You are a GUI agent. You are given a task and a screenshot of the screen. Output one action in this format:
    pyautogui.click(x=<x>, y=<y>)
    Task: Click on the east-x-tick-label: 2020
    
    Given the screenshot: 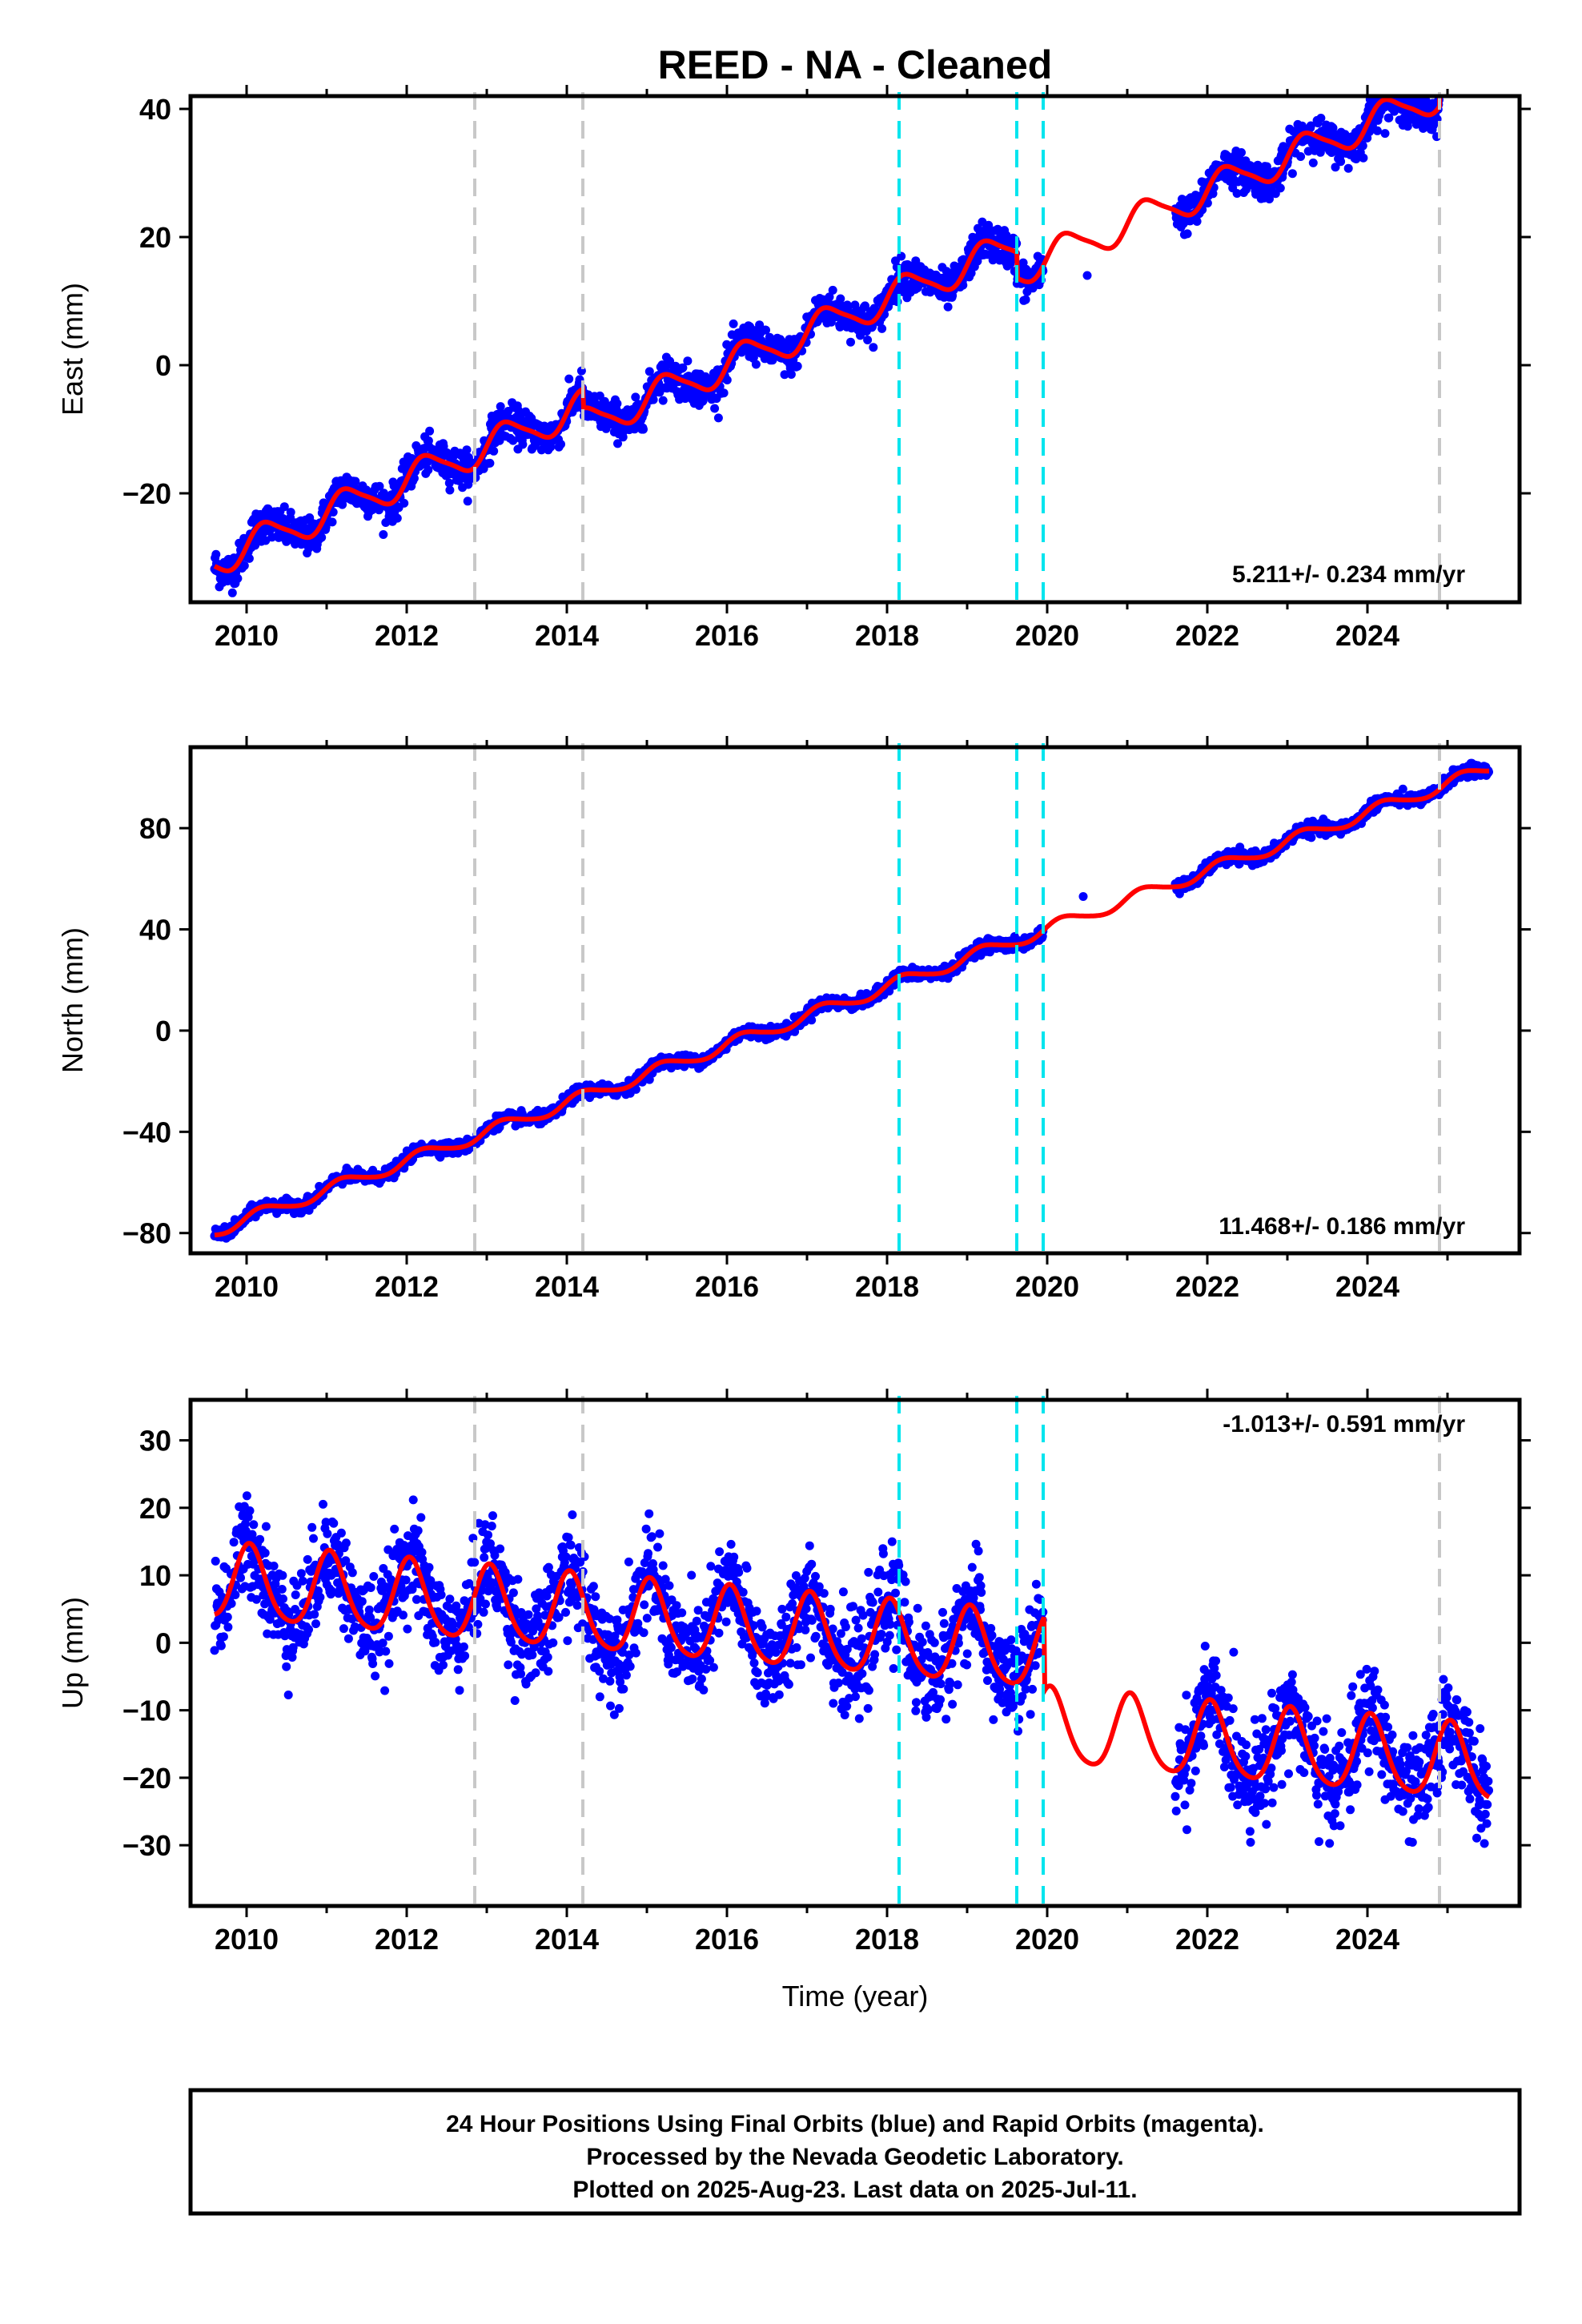 What is the action you would take?
    pyautogui.click(x=1047, y=635)
    